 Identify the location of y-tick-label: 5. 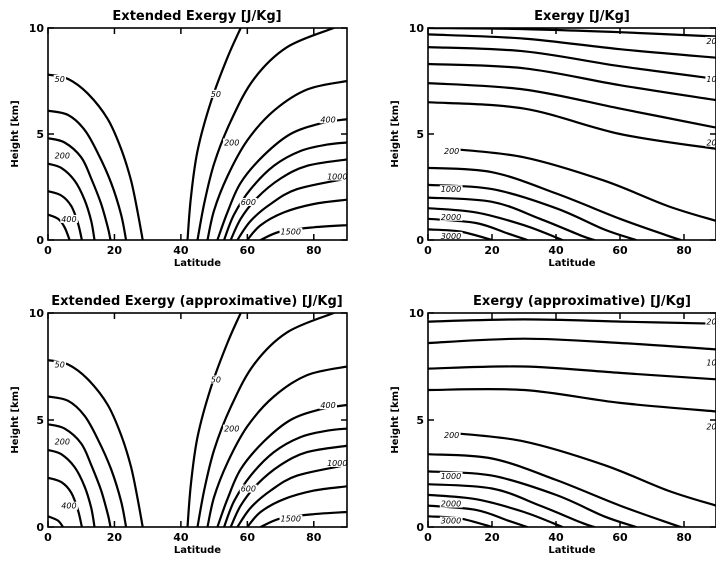
(40, 134).